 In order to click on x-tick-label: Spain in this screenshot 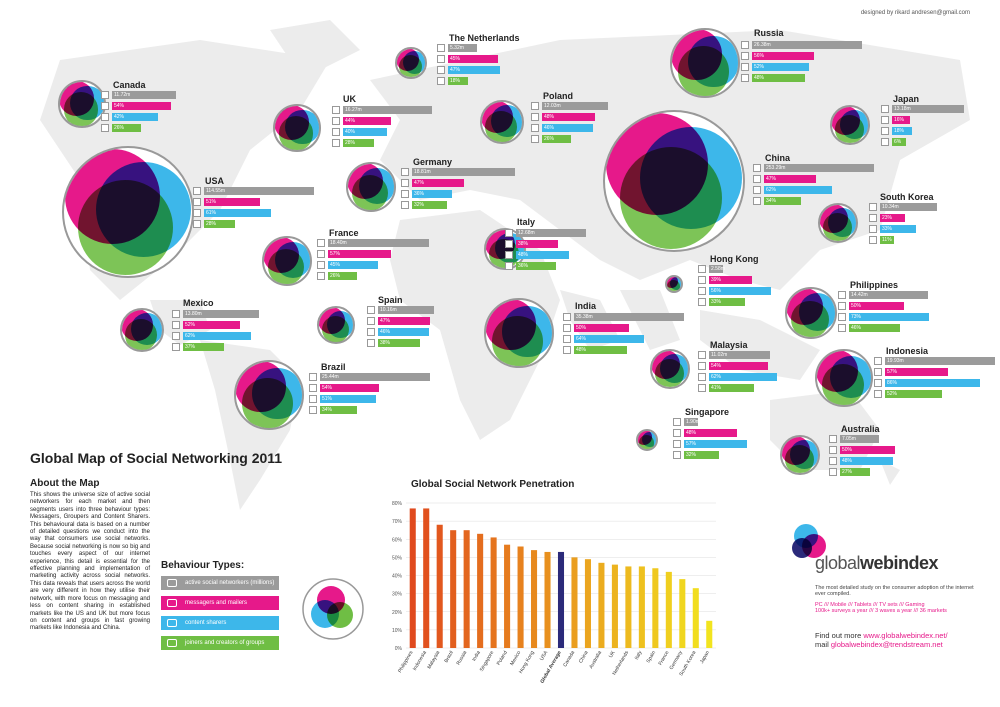, I will do `click(651, 657)`.